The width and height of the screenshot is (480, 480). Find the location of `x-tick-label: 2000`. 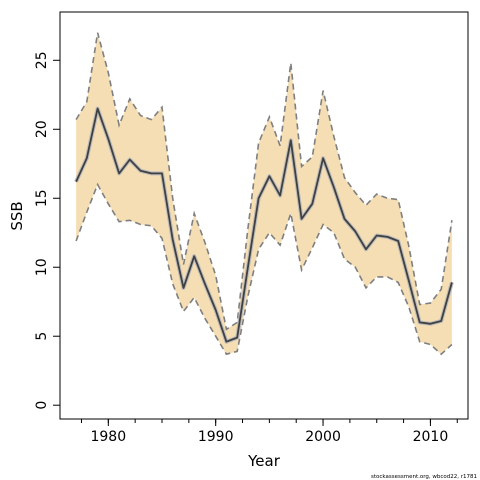

x-tick-label: 2000 is located at coordinates (323, 437).